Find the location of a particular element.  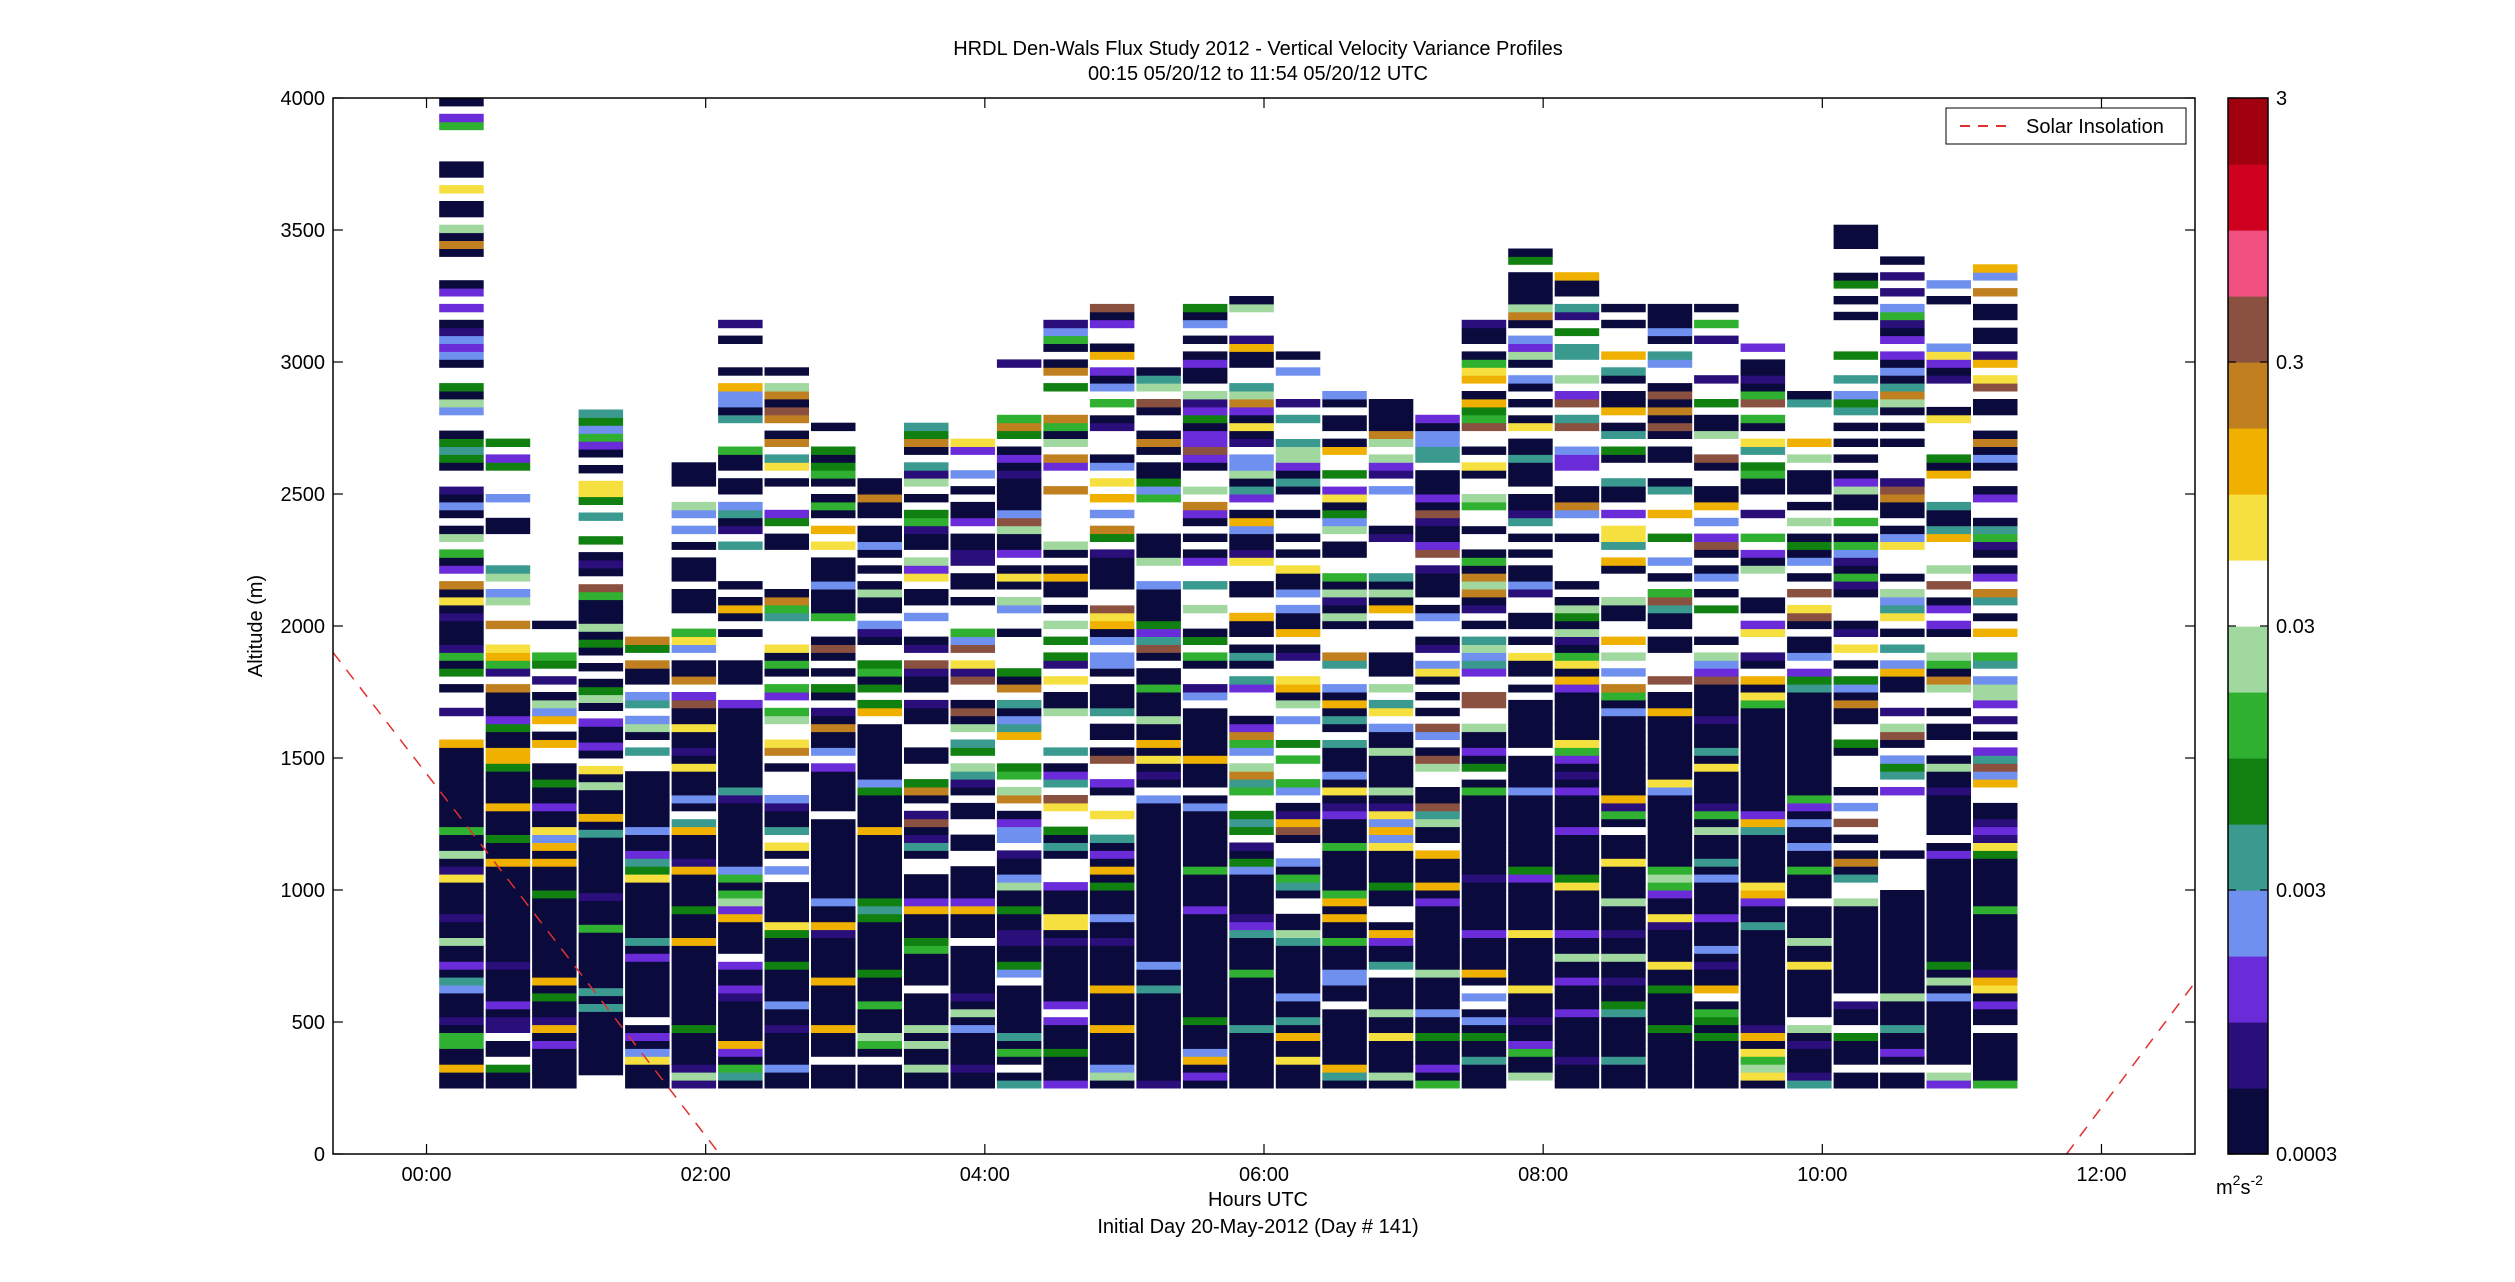

y-tick-label: 3000 is located at coordinates (303, 363).